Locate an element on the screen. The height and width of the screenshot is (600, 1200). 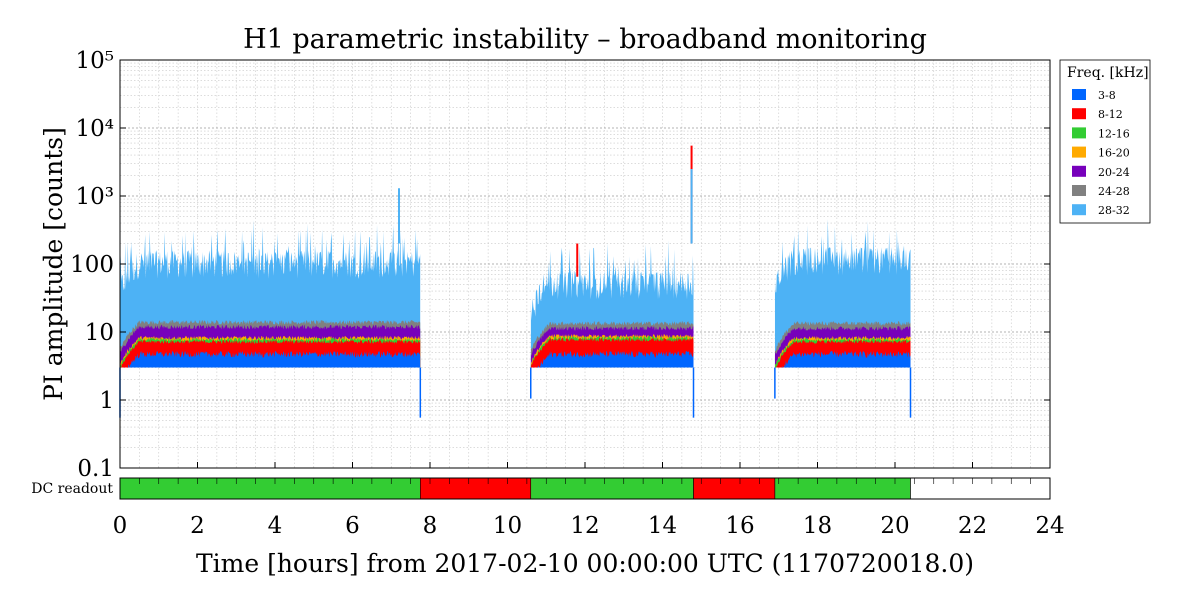
y-tick-label: 10 is located at coordinates (99, 333).